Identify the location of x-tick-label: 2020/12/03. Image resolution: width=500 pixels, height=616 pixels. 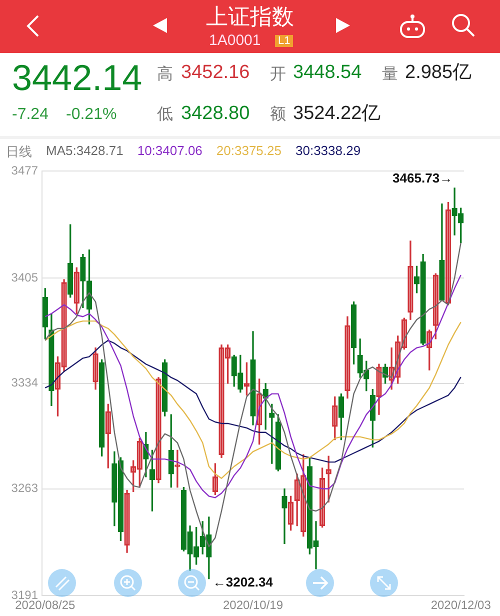
(461, 605).